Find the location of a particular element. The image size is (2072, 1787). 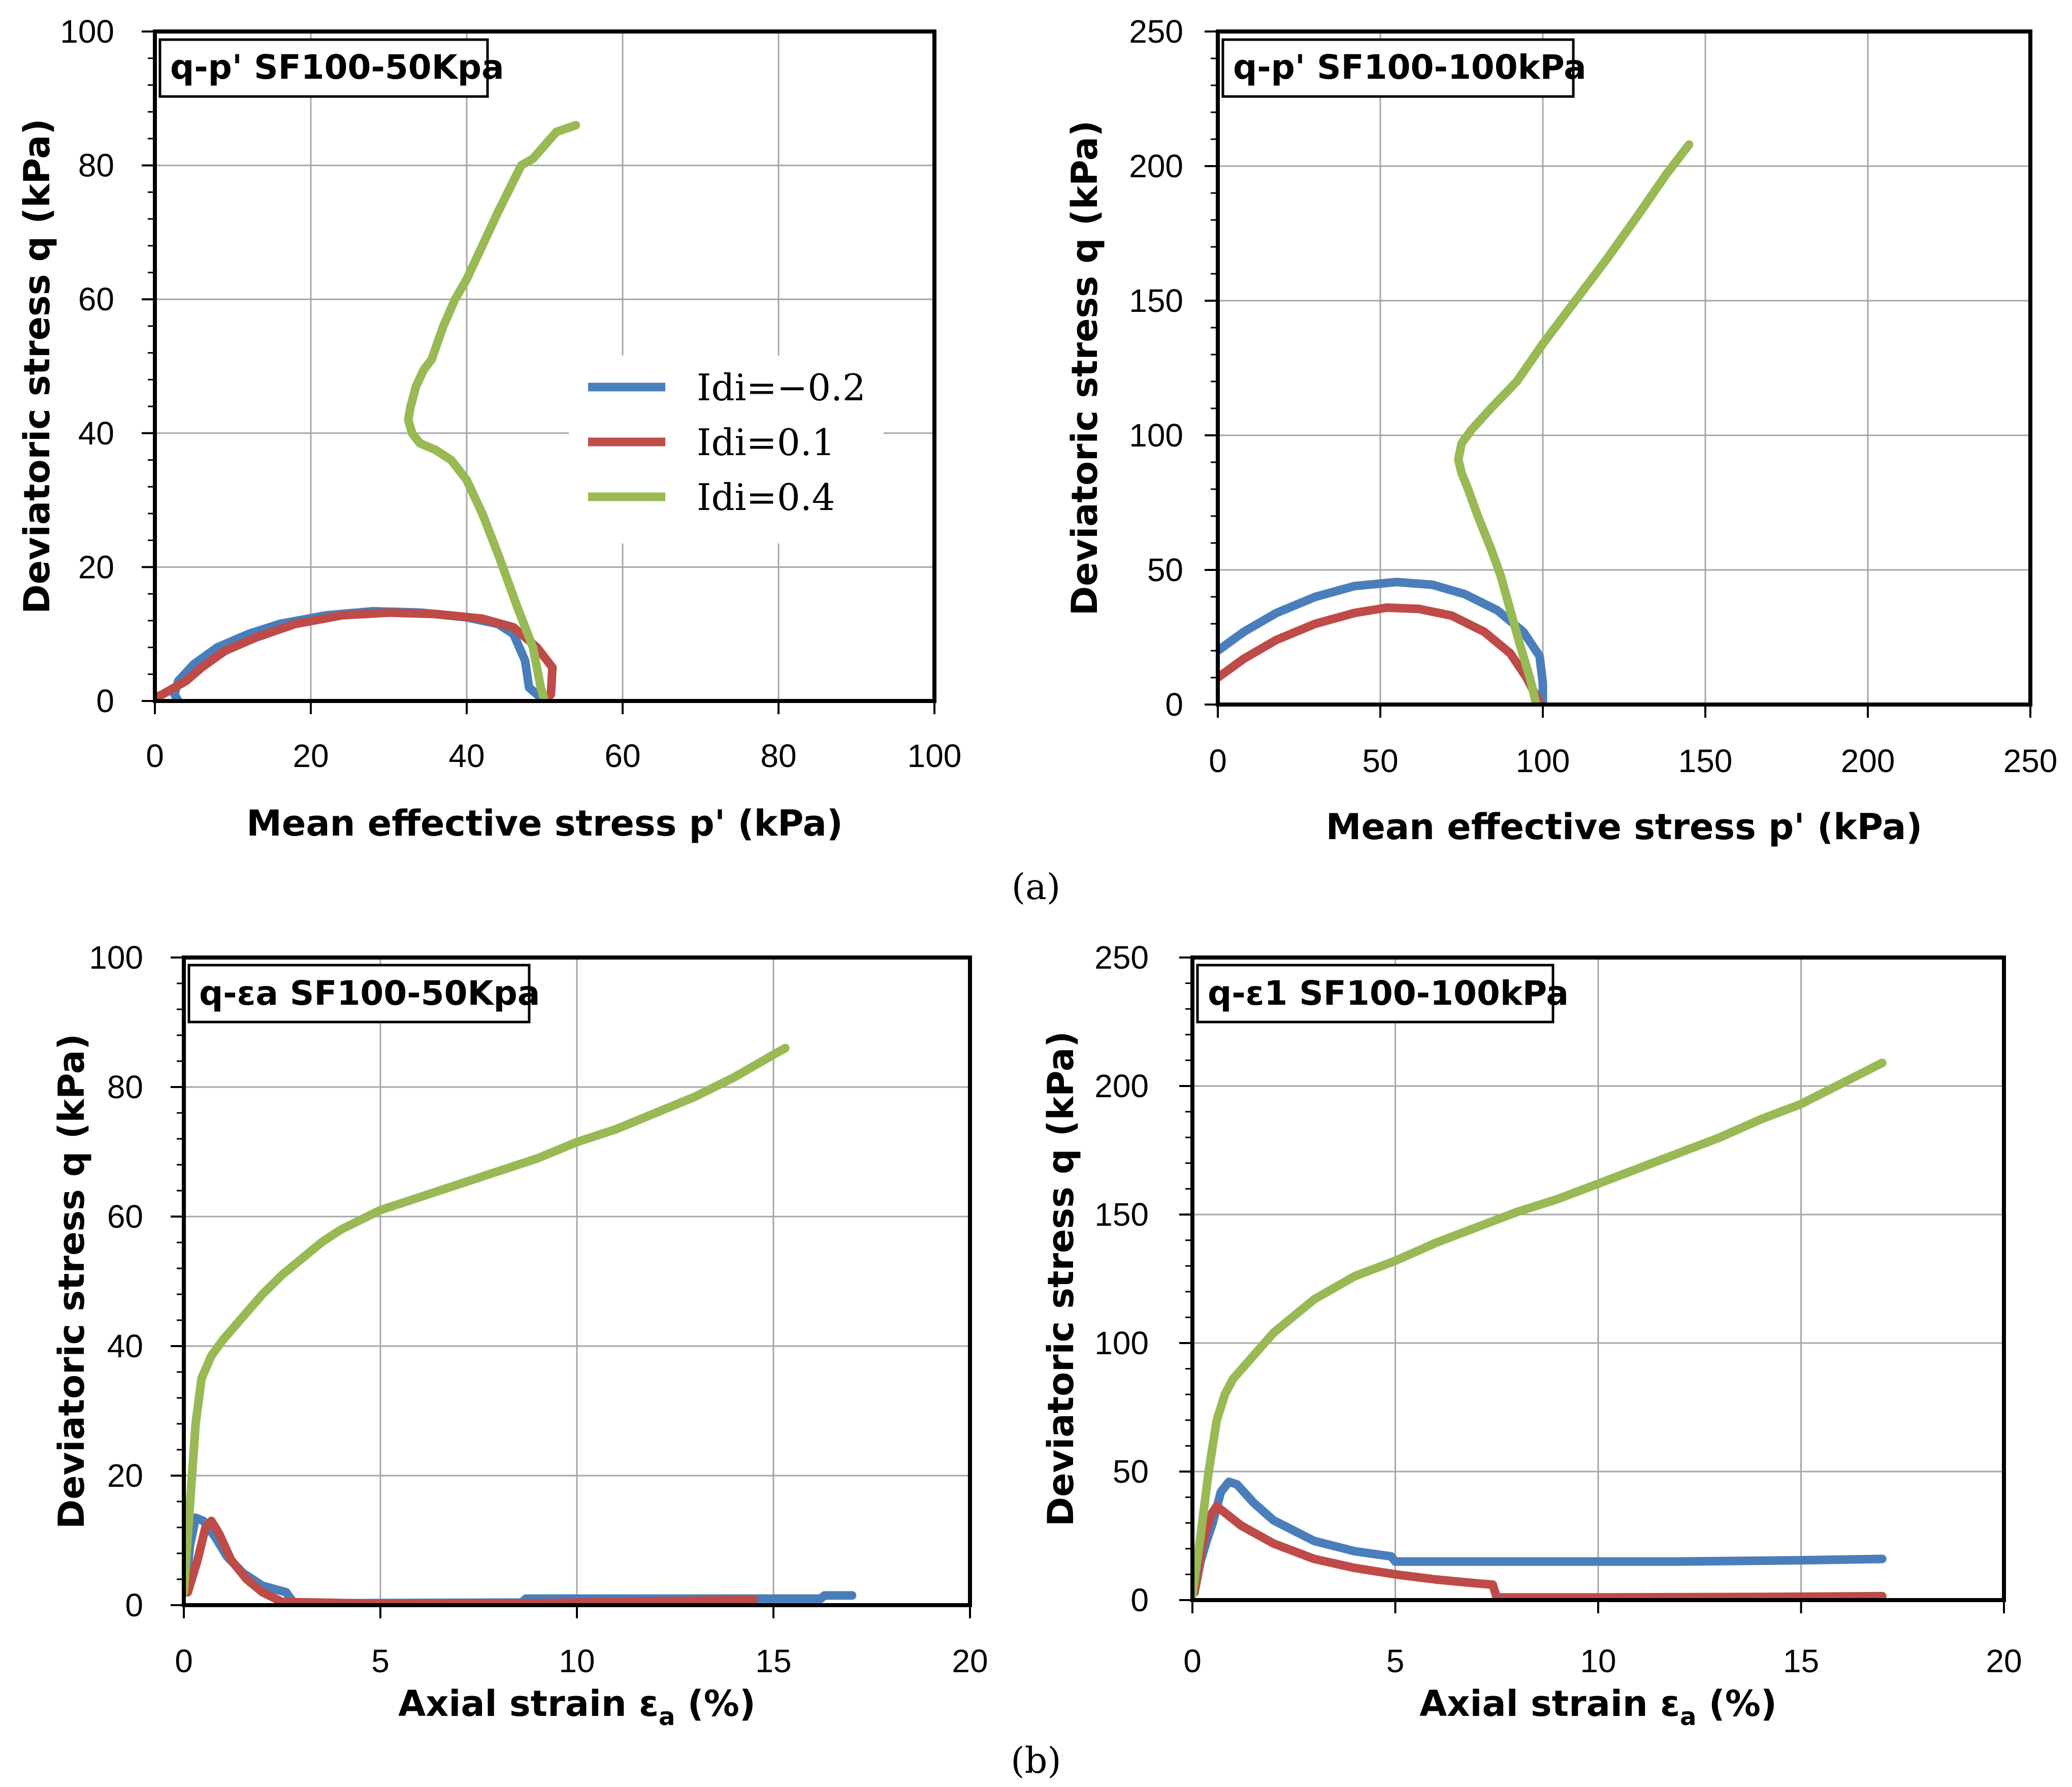

caption-a: (a) is located at coordinates (1036, 887).